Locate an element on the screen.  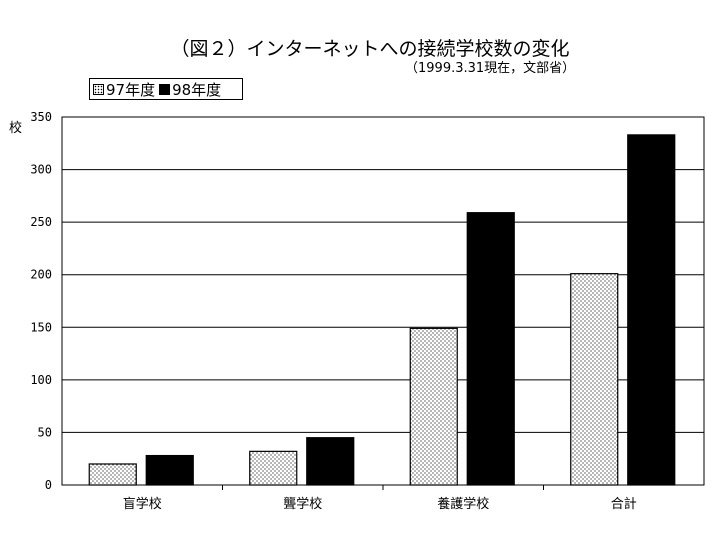
y-tick-label: 100 is located at coordinates (41, 380).